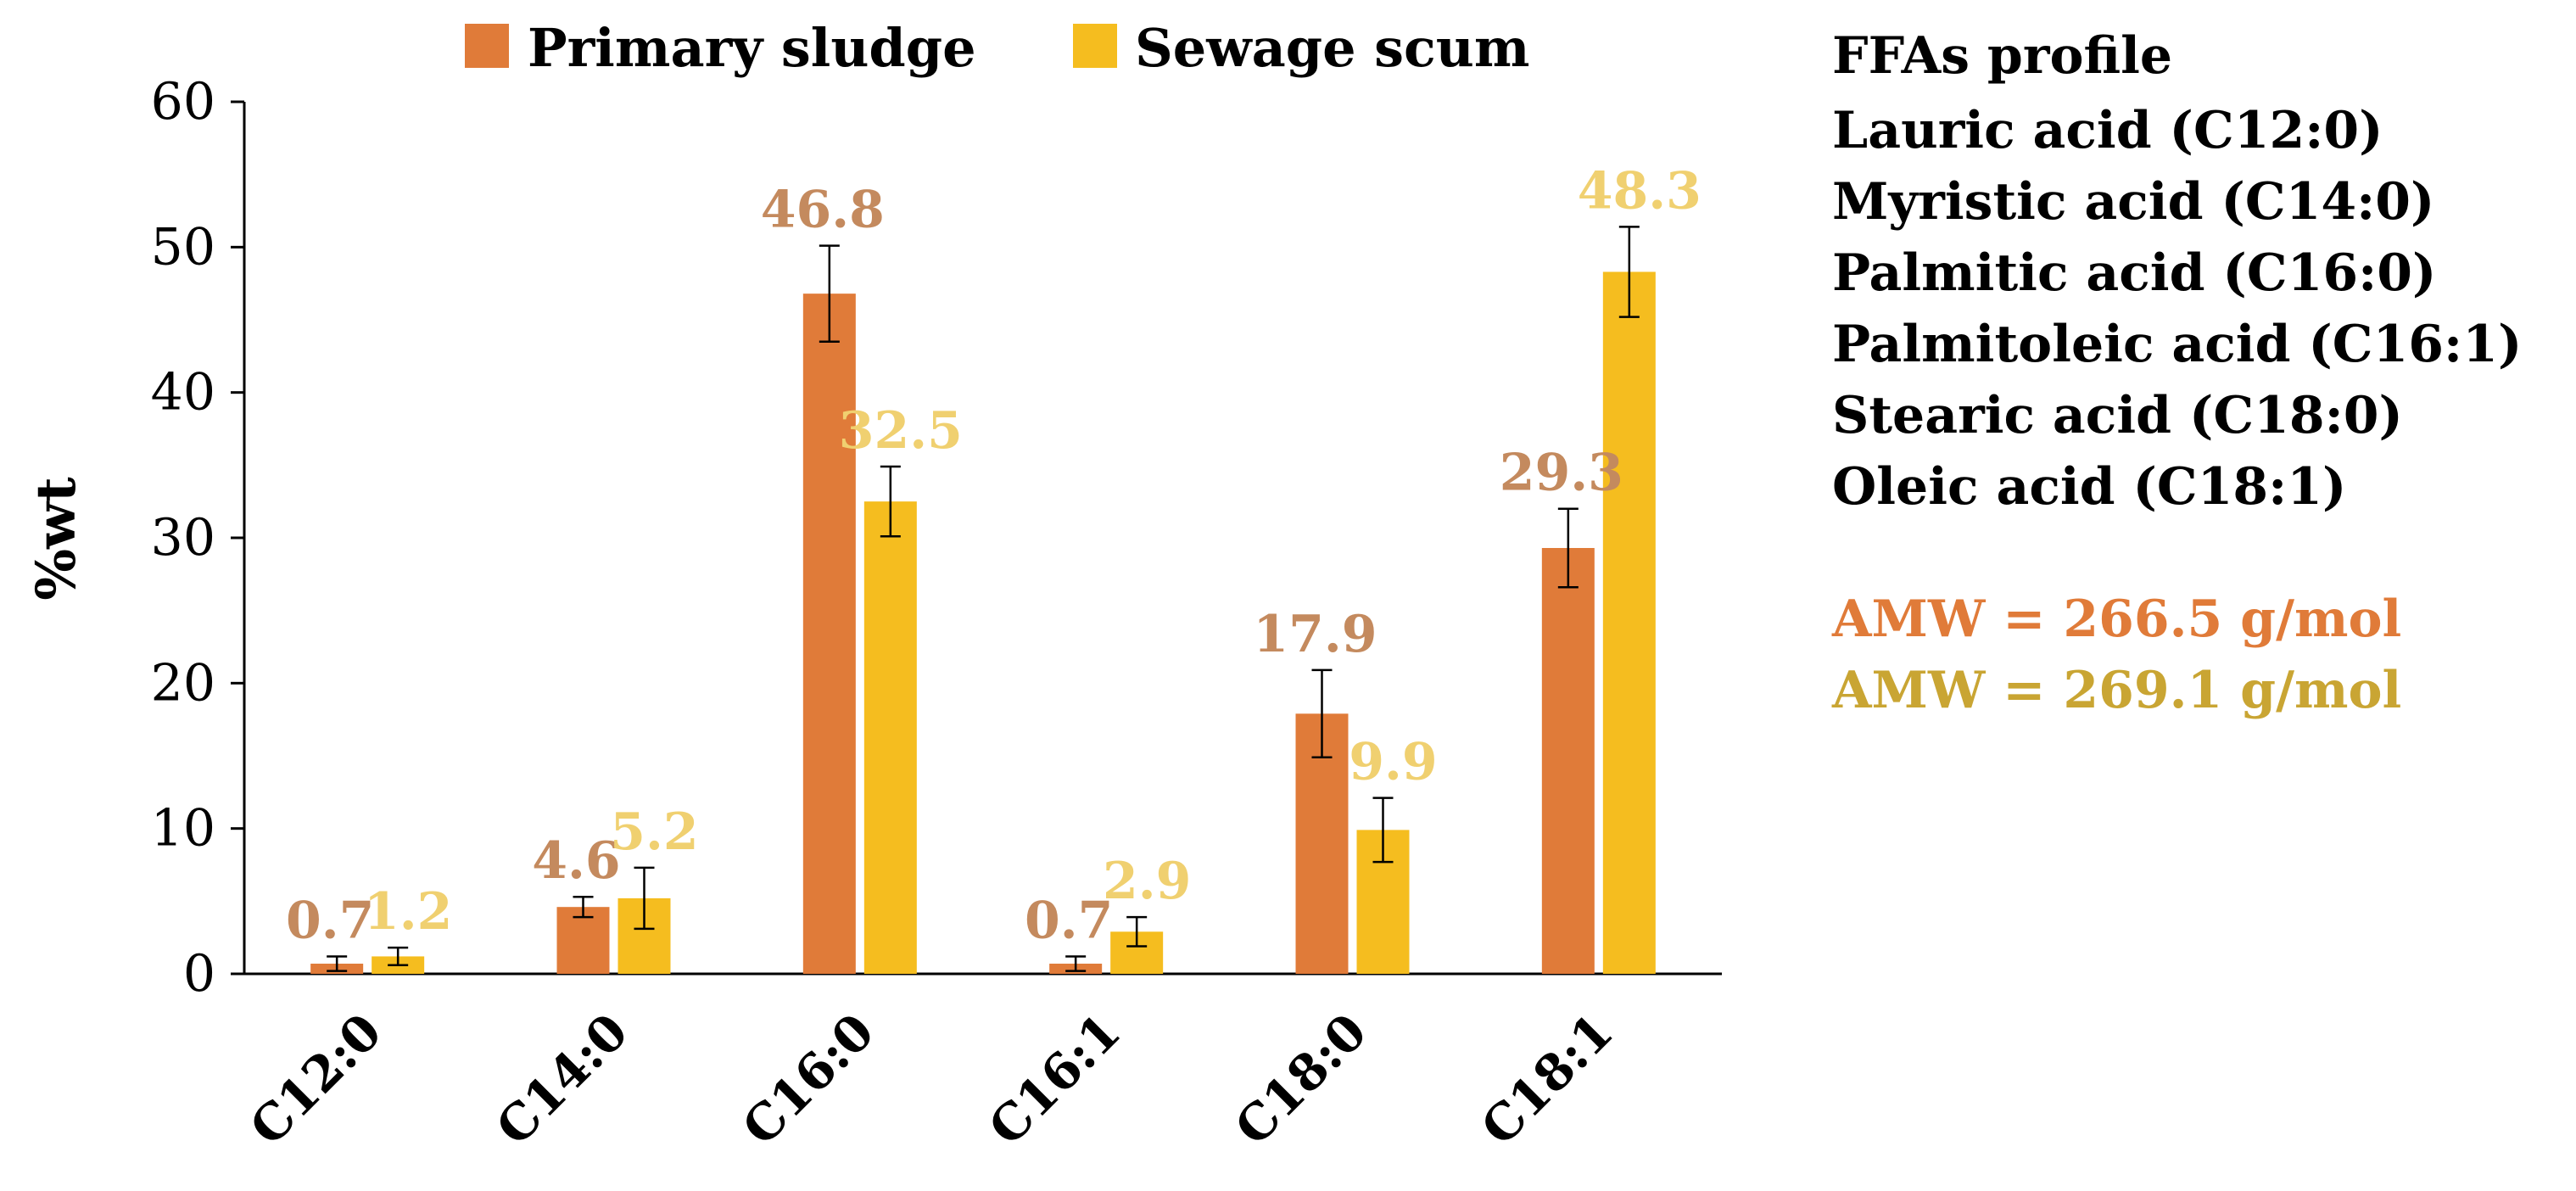 Image resolution: width=2576 pixels, height=1191 pixels. Describe the element at coordinates (1055, 1079) in the screenshot. I see `x-tick-label: C16:1` at that location.